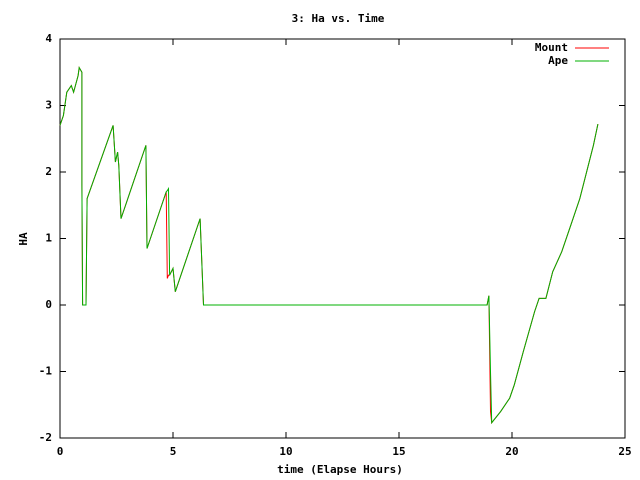 This screenshot has height=480, width=640. What do you see at coordinates (340, 469) in the screenshot?
I see `x-axis-label: time (Elapse Hours)` at bounding box center [340, 469].